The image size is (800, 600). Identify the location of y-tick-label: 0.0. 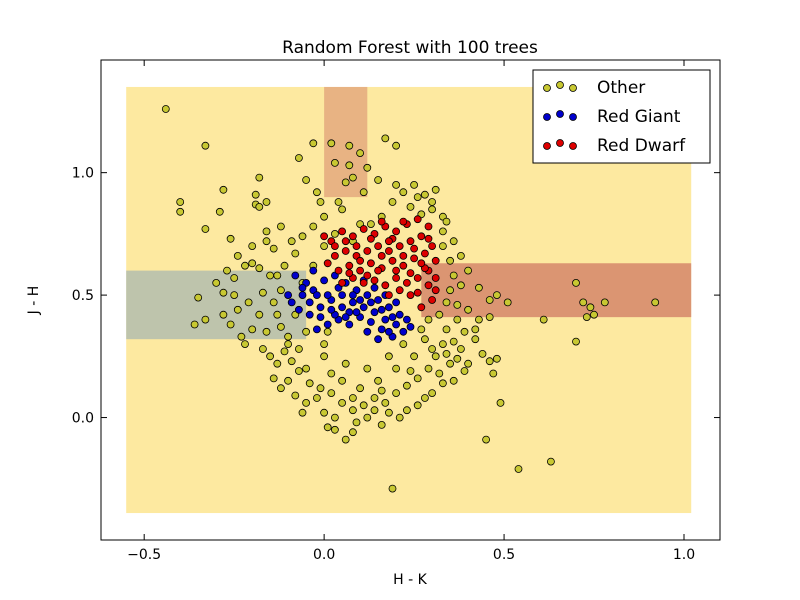
(83, 419).